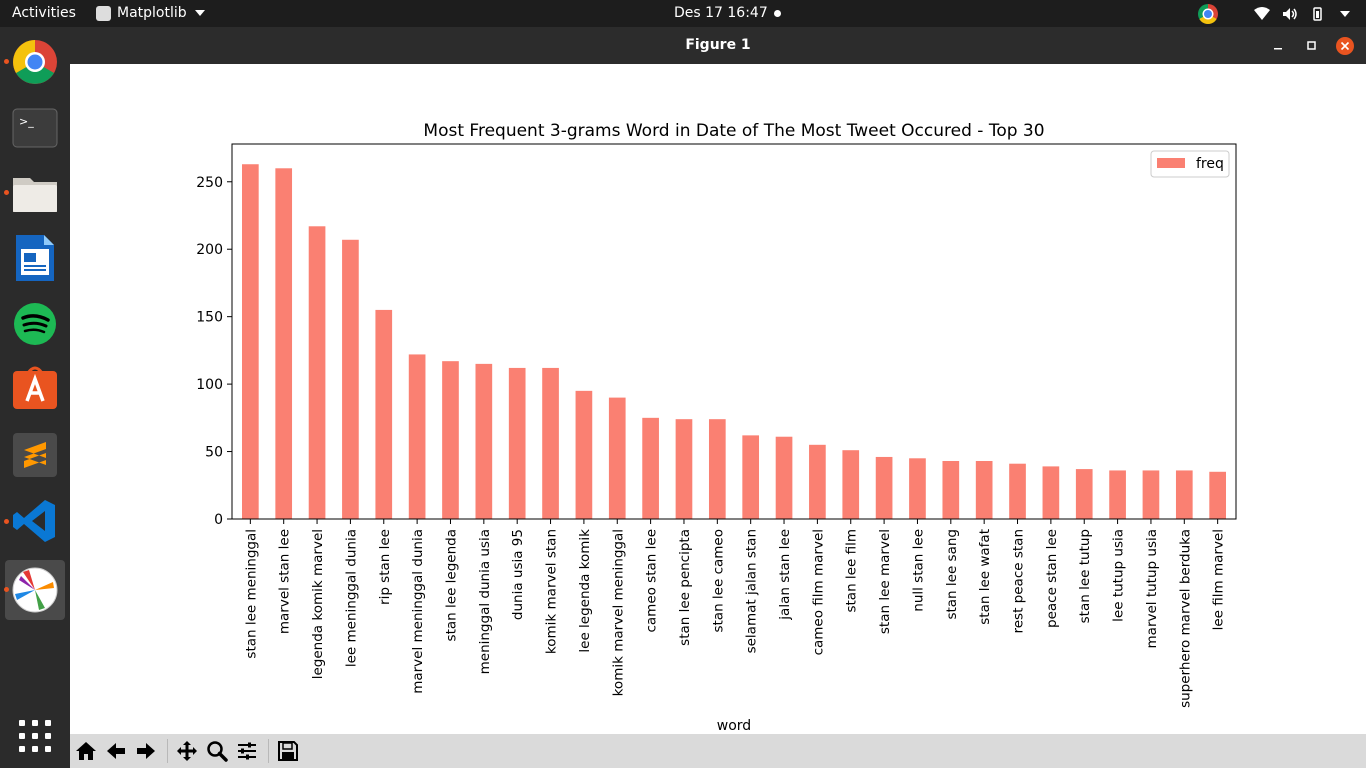 Image resolution: width=1366 pixels, height=768 pixels. Describe the element at coordinates (150, 13) in the screenshot. I see `app-menu: Matplotlib` at that location.